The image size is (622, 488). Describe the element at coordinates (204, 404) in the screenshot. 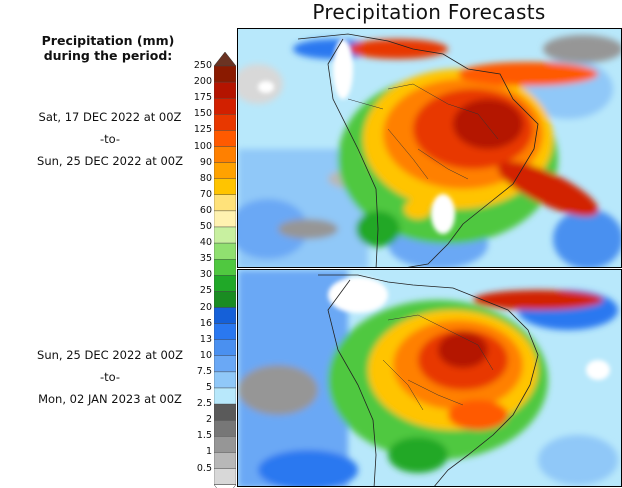

I see `scale-tick-label: 2.5` at that location.